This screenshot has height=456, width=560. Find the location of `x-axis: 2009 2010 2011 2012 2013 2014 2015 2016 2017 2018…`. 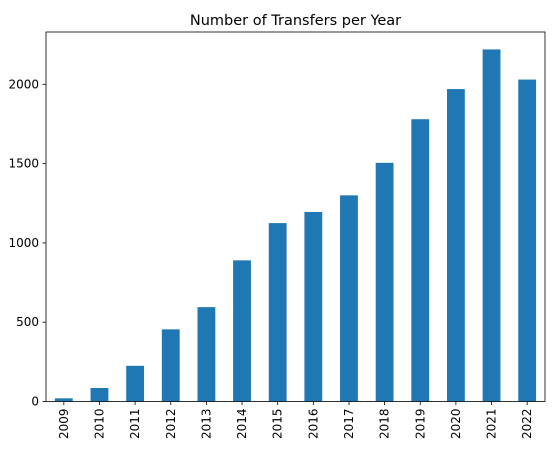

x-axis: 2009 2010 2011 2012 2013 2014 2015 2016 2017 2018… is located at coordinates (295, 420).